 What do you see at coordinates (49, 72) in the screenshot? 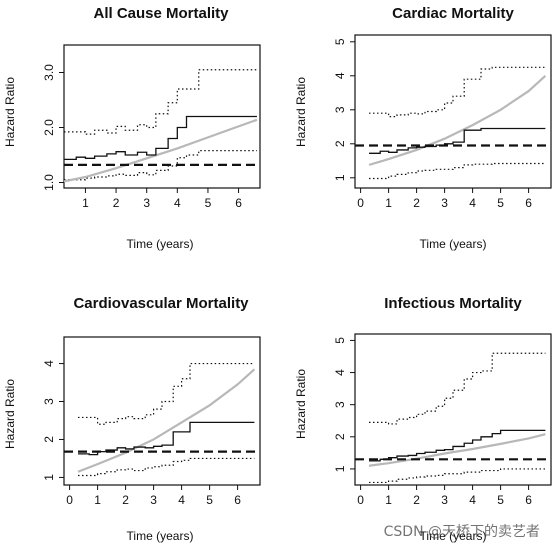
I see `y-tick-label: 3.0` at bounding box center [49, 72].